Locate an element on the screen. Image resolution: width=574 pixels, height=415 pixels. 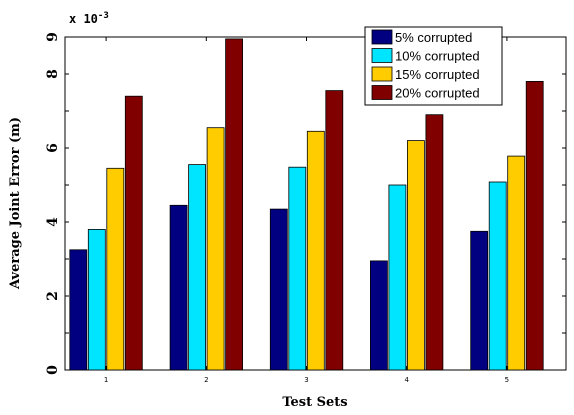
y-axis-label: Average Joint Error (m) is located at coordinates (15, 203).